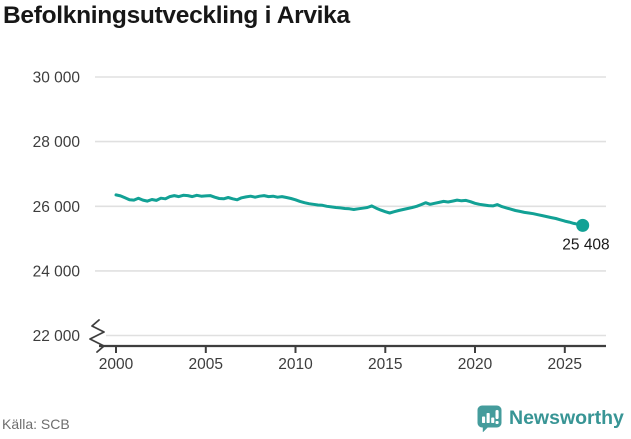  I want to click on x-tick-label: 2005, so click(206, 364).